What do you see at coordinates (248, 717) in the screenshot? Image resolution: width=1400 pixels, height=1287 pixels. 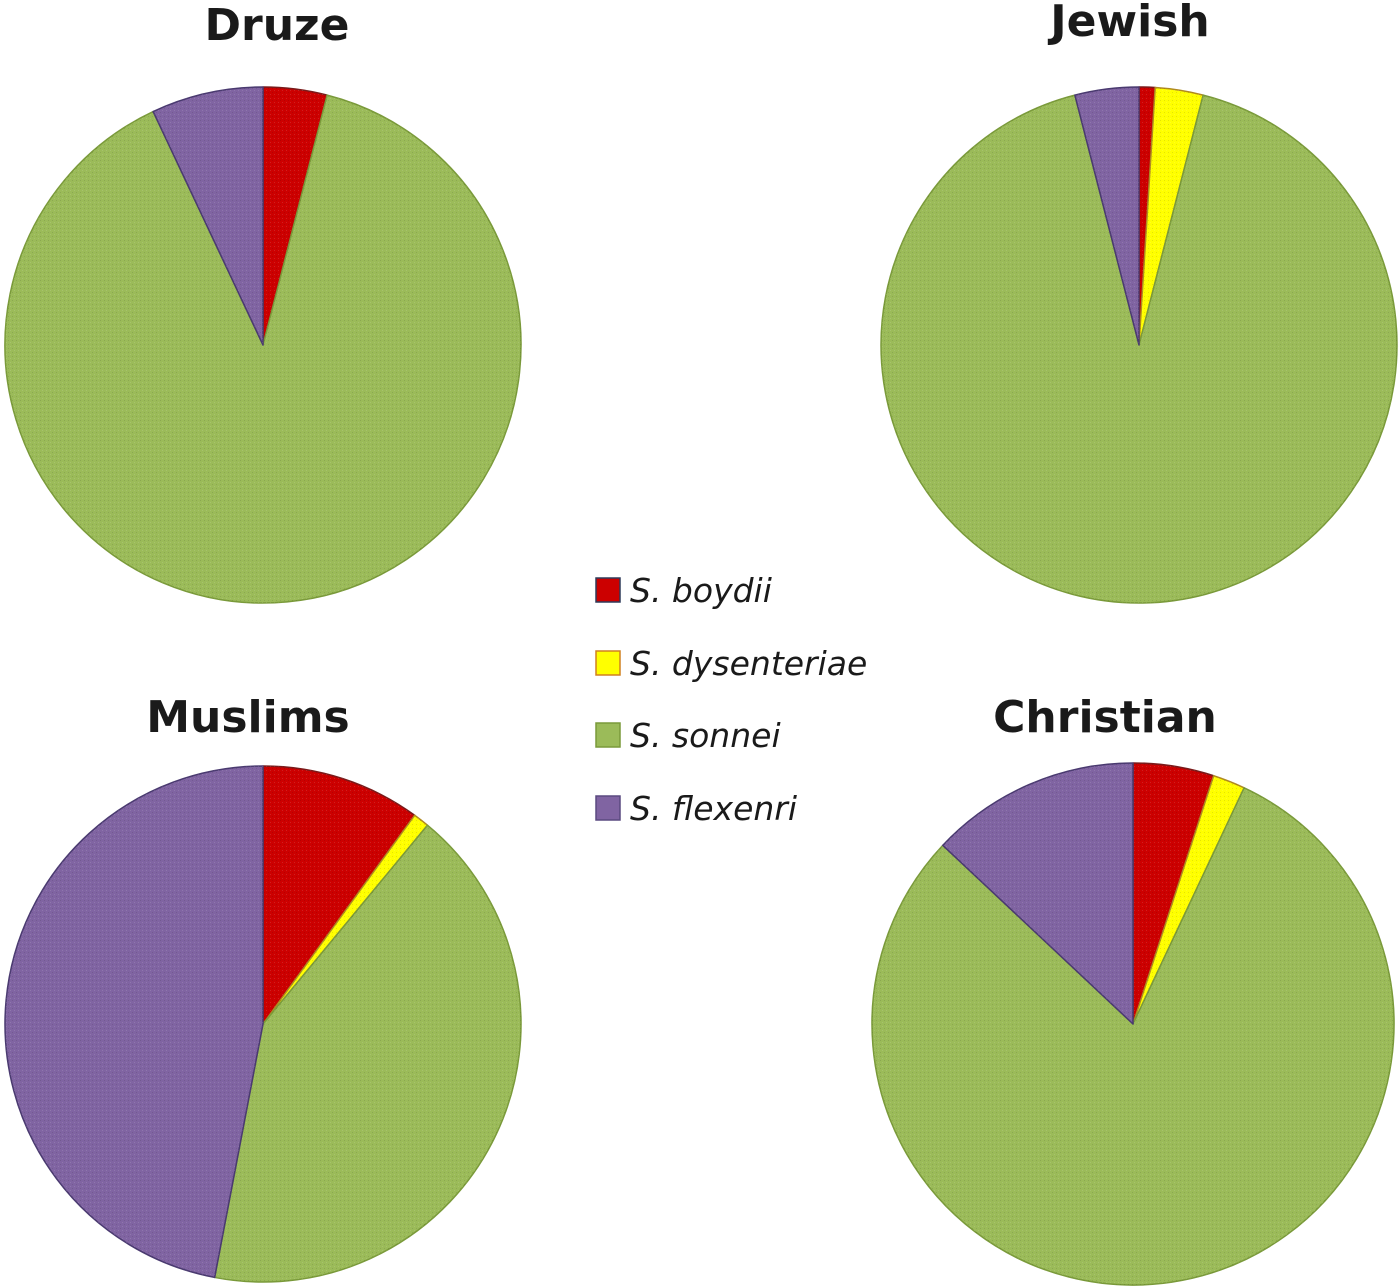 I see `chart-title-muslims: Muslims` at bounding box center [248, 717].